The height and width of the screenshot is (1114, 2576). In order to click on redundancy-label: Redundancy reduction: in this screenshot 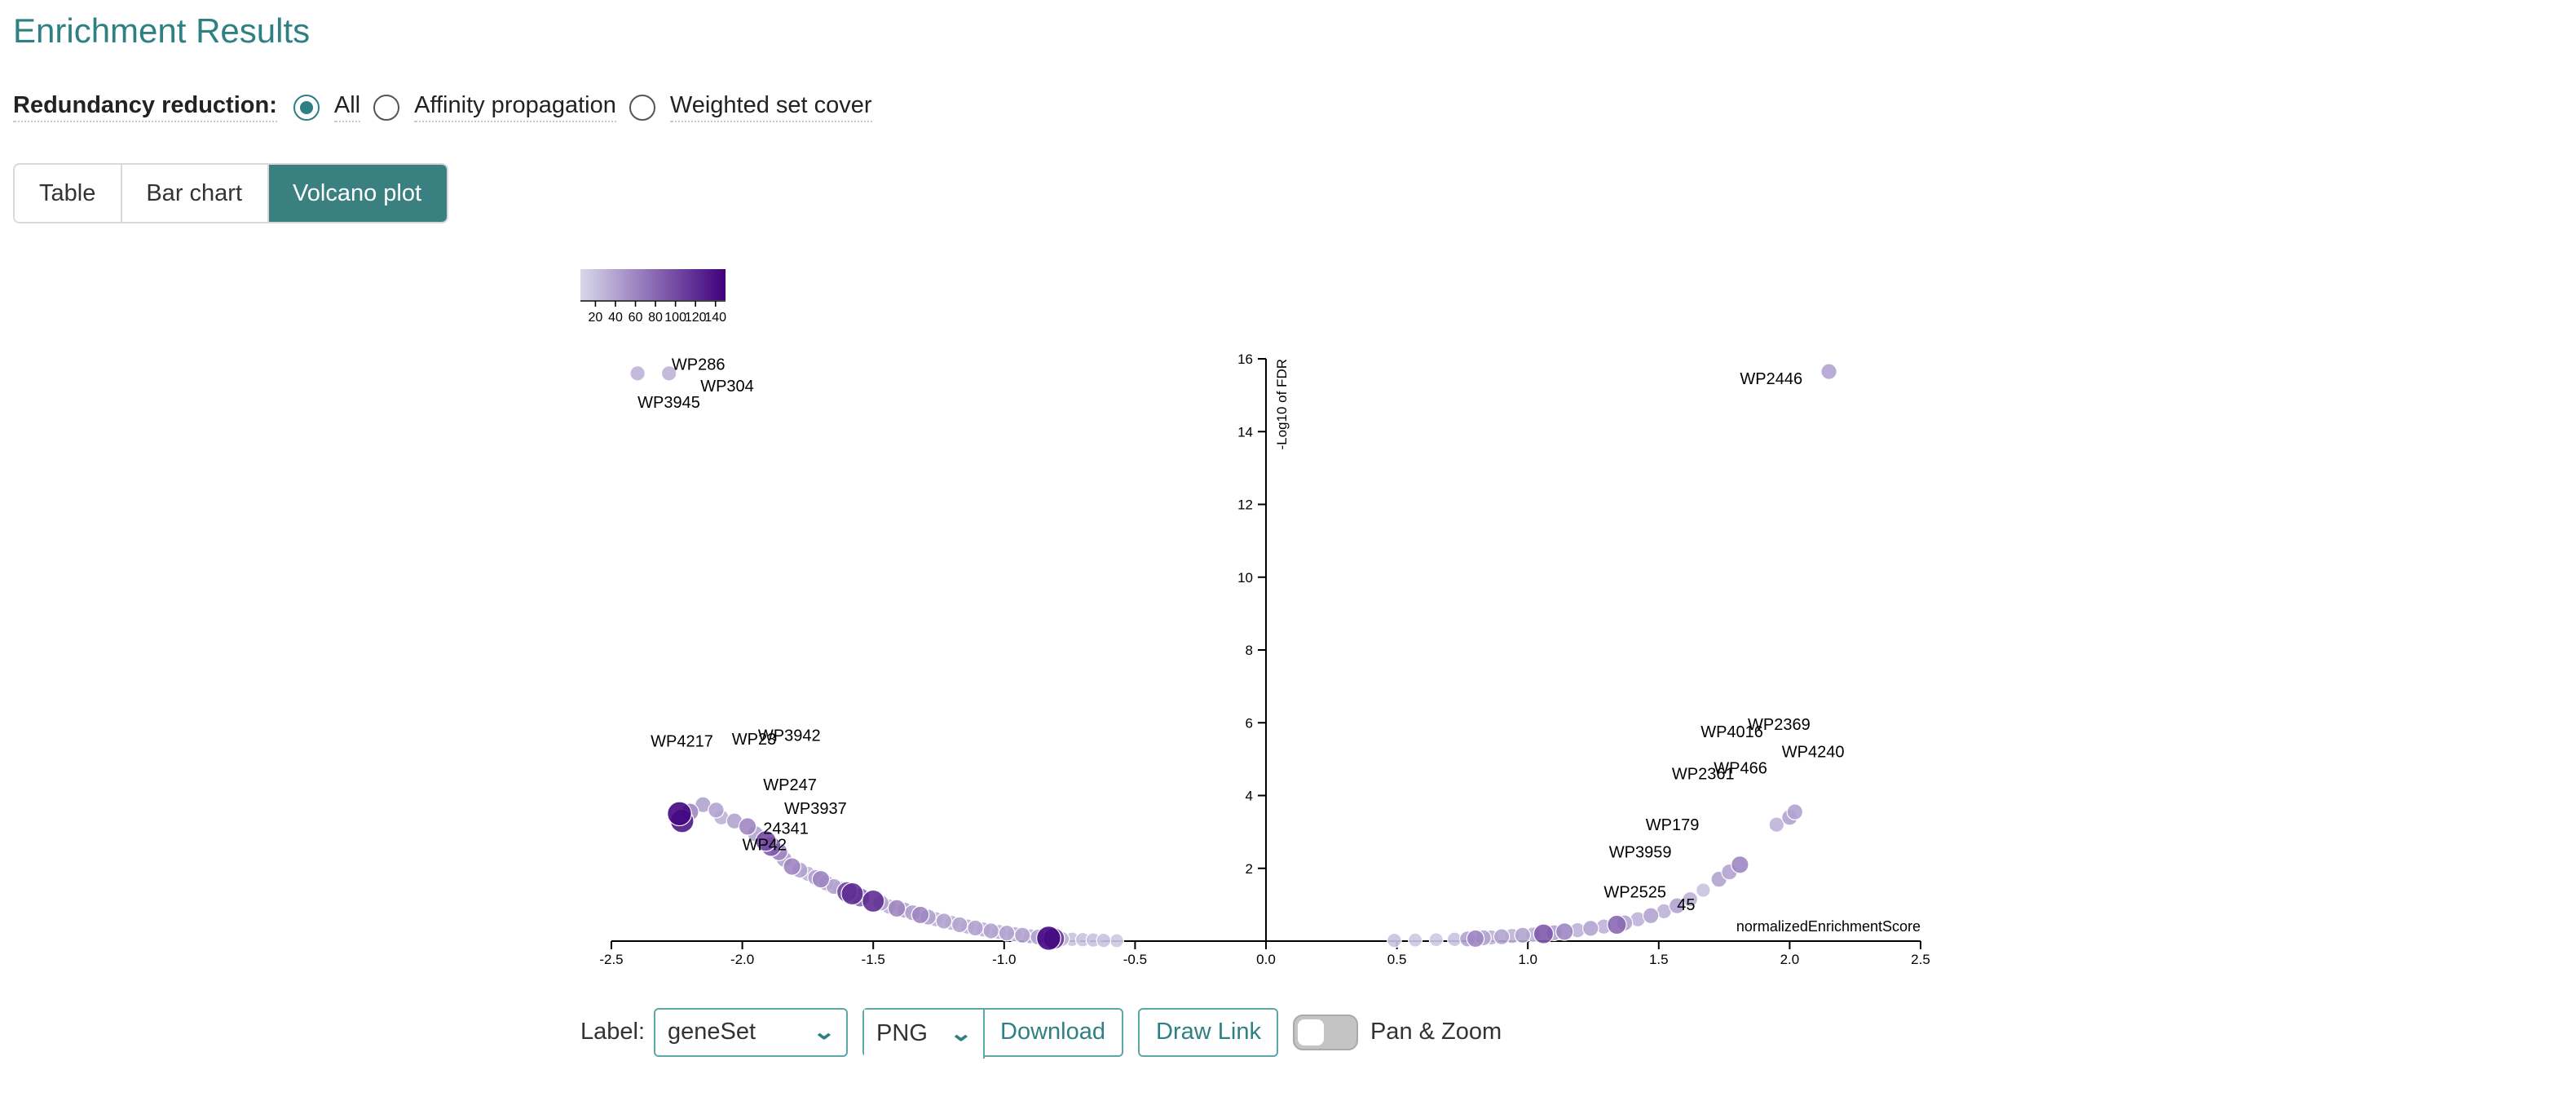, I will do `click(145, 108)`.